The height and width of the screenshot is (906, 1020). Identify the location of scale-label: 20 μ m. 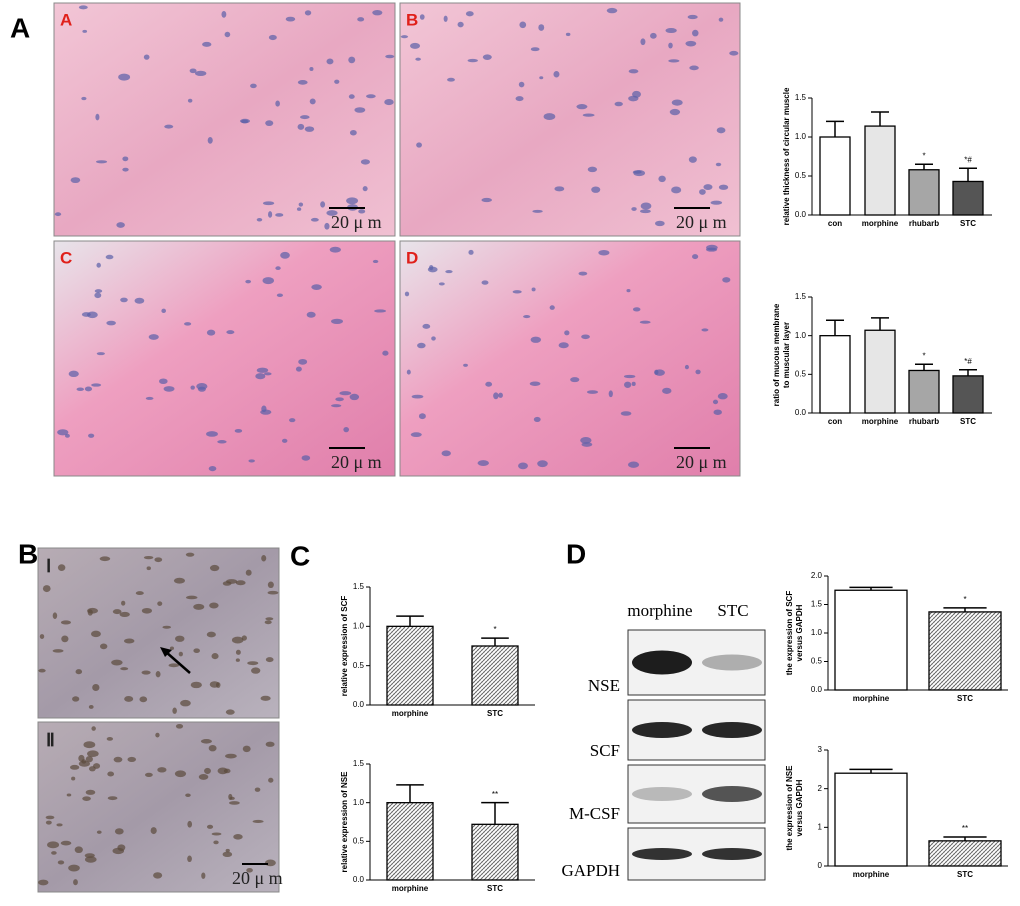
(356, 462).